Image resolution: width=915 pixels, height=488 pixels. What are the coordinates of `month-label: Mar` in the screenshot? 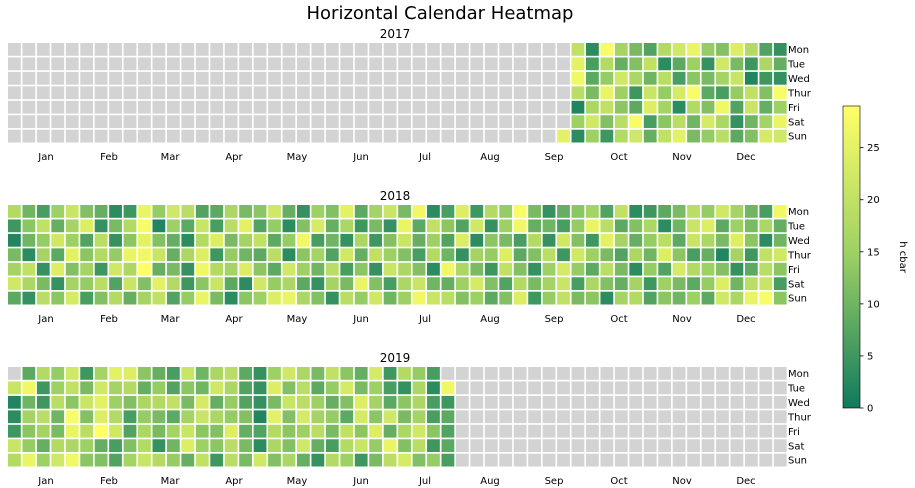 It's located at (171, 157).